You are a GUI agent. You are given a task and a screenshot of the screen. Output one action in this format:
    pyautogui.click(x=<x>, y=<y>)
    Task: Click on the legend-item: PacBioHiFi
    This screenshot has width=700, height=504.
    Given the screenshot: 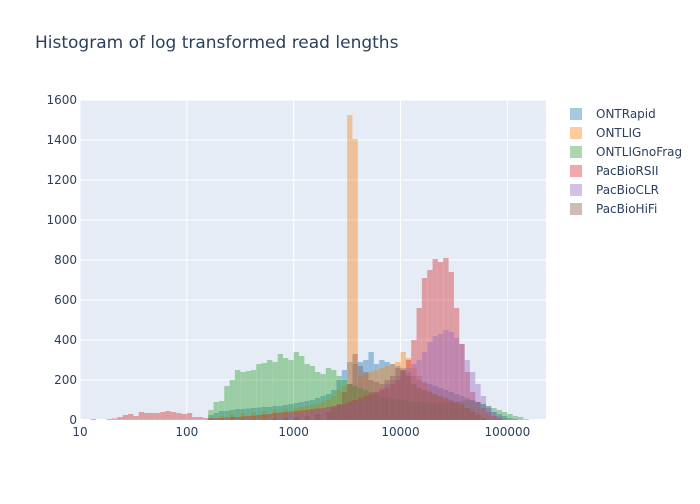 What is the action you would take?
    pyautogui.click(x=613, y=209)
    